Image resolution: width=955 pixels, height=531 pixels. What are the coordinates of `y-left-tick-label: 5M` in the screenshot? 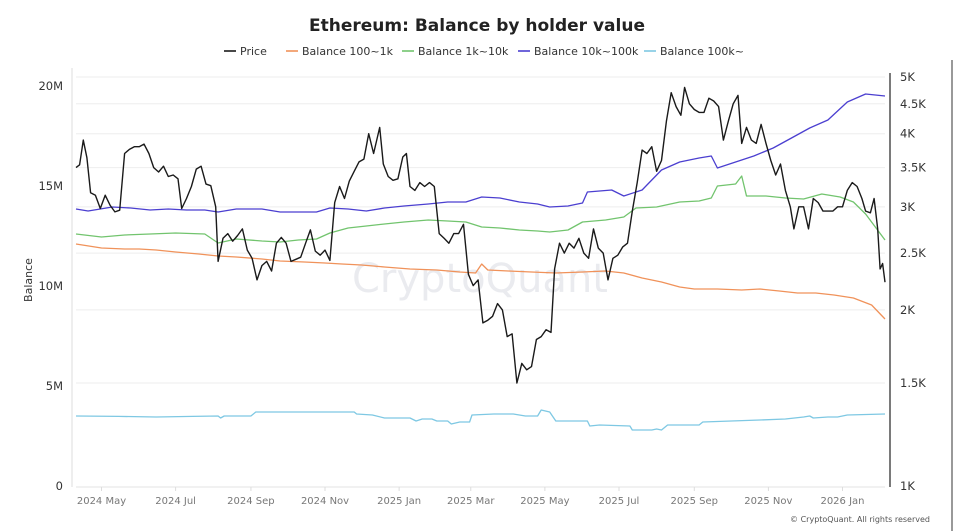 It's located at (54, 386).